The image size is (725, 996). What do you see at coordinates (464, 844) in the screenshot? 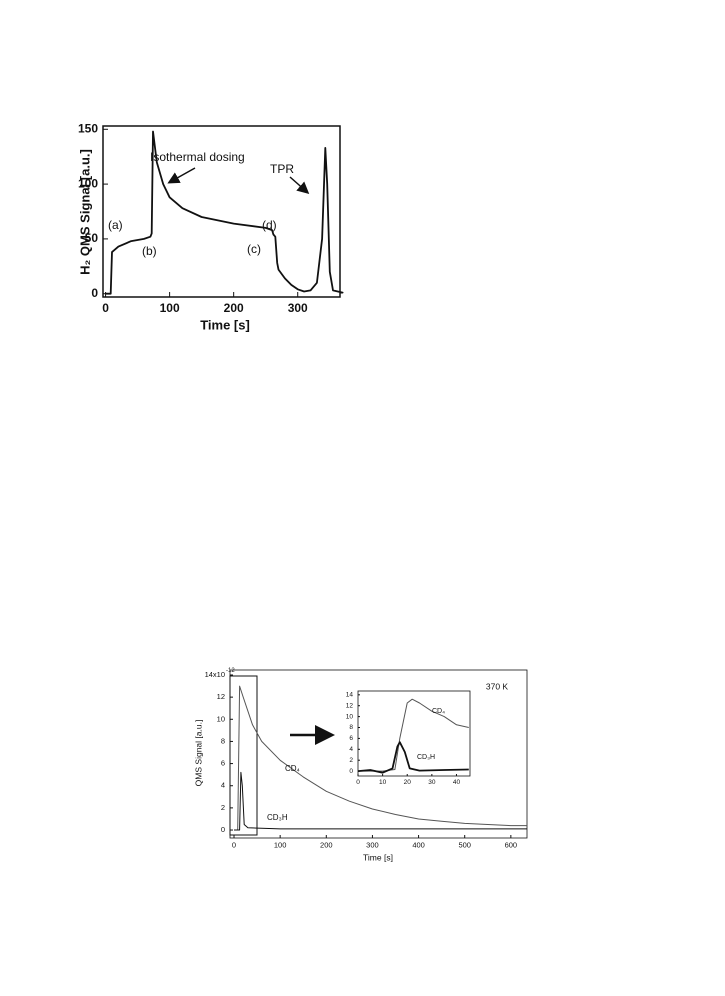
I see `x-tick-label: 500` at bounding box center [464, 844].